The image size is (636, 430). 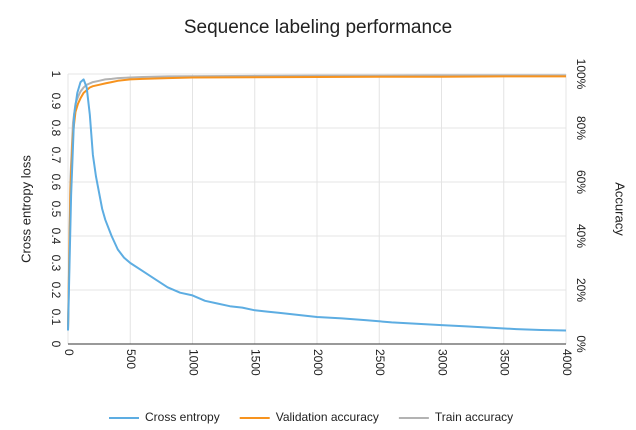 What do you see at coordinates (581, 290) in the screenshot?
I see `y-right-tick-label: 20%` at bounding box center [581, 290].